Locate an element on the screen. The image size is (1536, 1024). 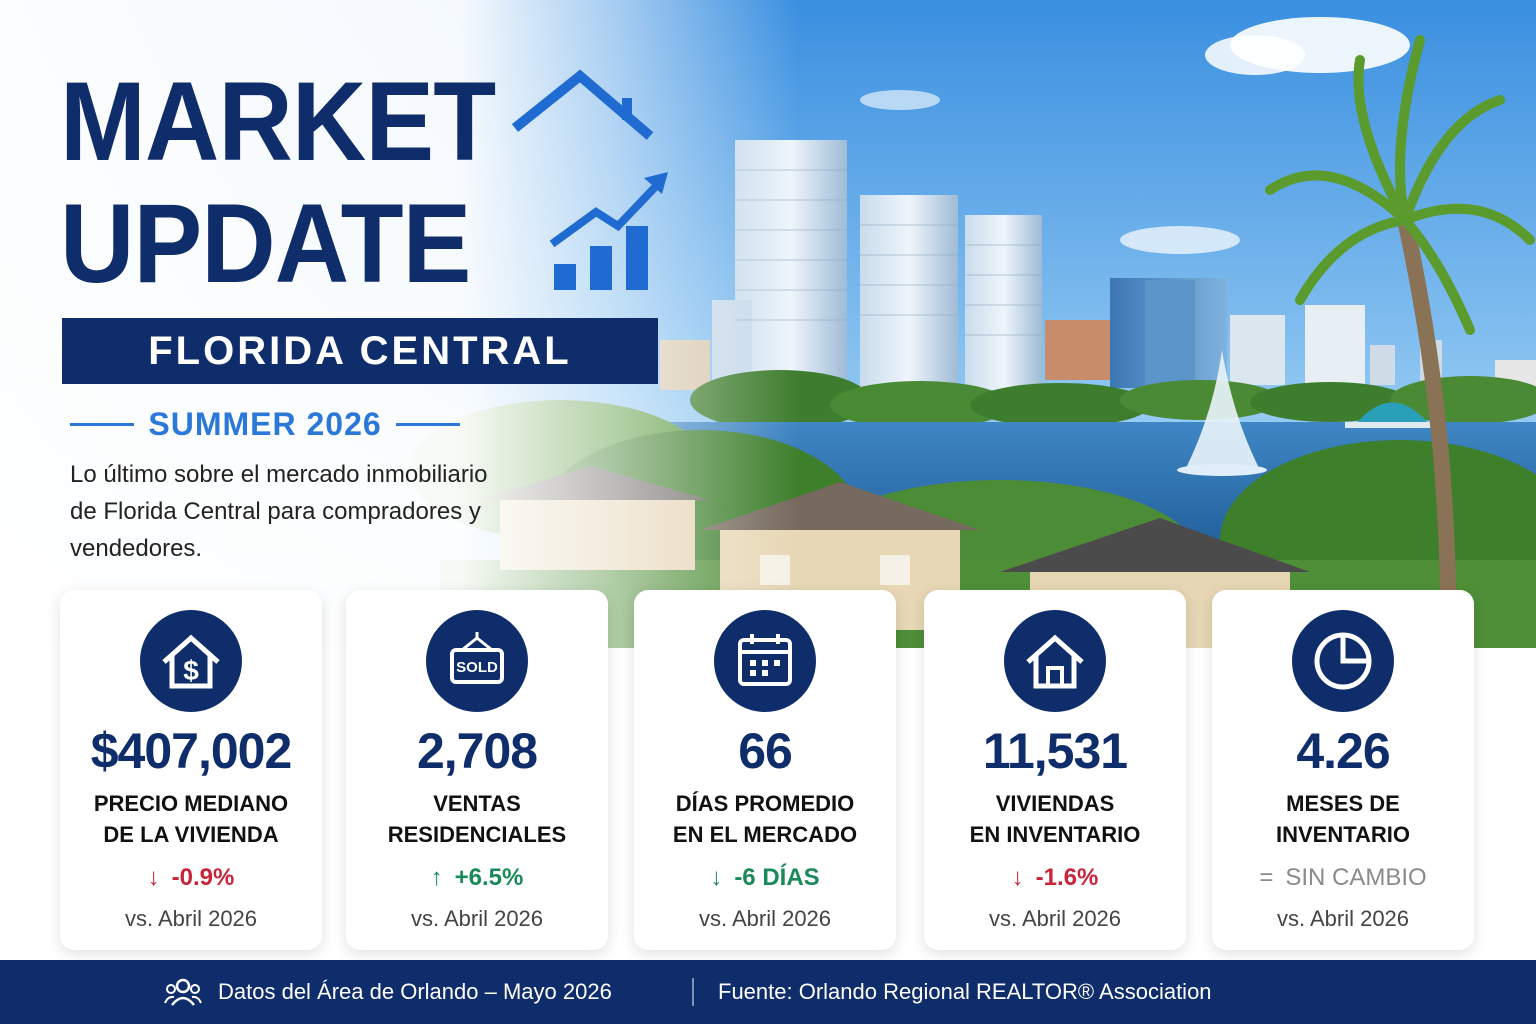
house-icon is located at coordinates (1055, 661).